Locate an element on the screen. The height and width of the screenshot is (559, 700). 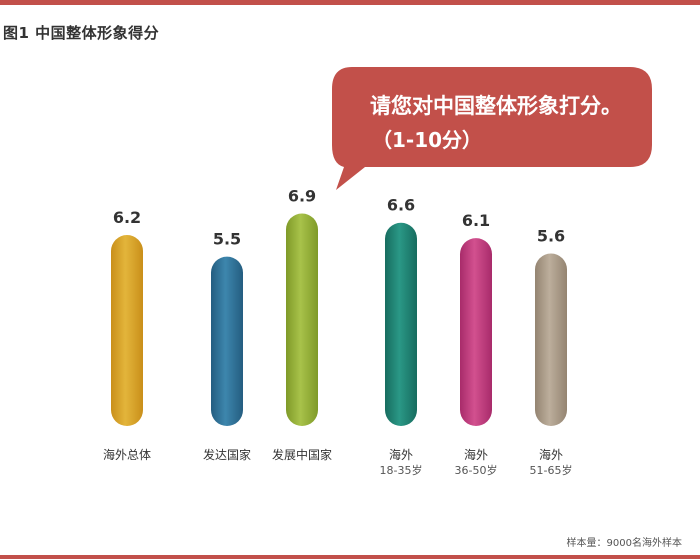
callout-question: 请您对中国整体形象打分。 is located at coordinates (496, 106).